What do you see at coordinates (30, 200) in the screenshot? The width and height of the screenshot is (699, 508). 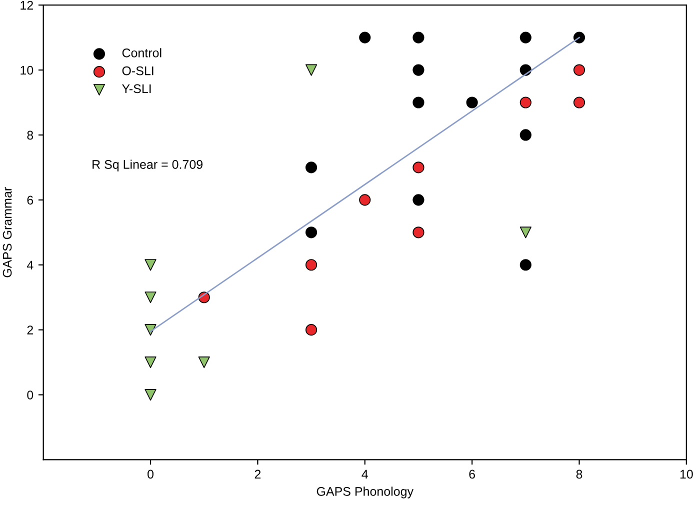 I see `y-tick-label: 6` at bounding box center [30, 200].